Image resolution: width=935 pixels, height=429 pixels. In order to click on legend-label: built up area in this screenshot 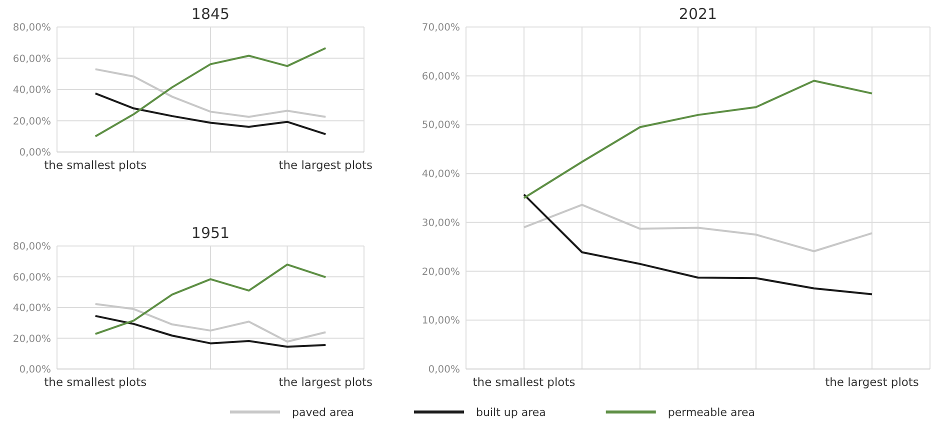, I will do `click(511, 412)`.